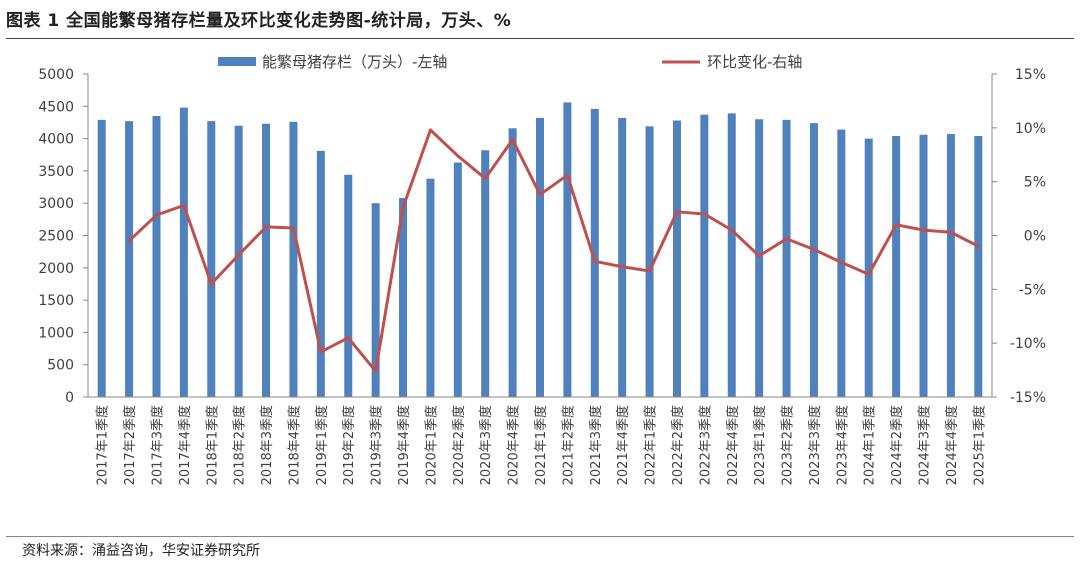 Image resolution: width=1080 pixels, height=569 pixels. I want to click on left-tick-label: 4000, so click(56, 140).